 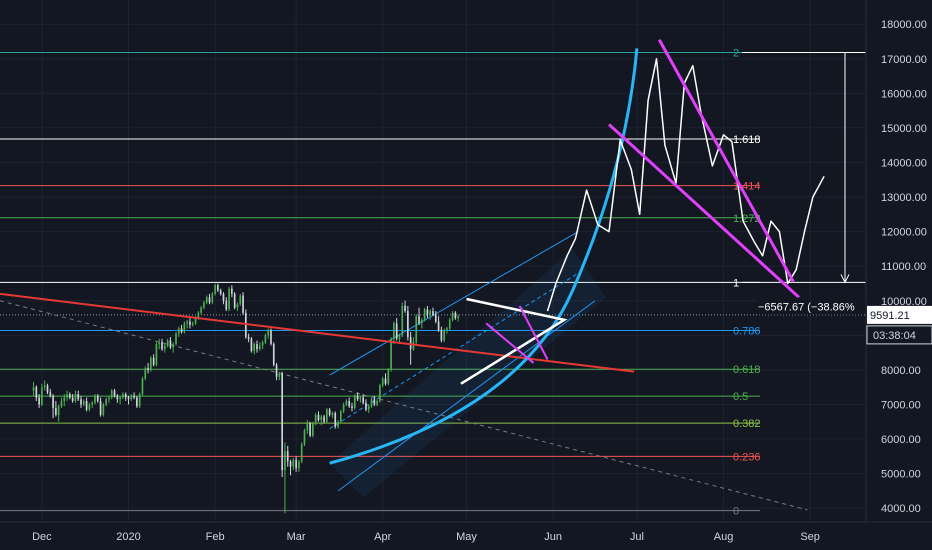 I want to click on fib-label: 0.5, so click(x=740, y=397).